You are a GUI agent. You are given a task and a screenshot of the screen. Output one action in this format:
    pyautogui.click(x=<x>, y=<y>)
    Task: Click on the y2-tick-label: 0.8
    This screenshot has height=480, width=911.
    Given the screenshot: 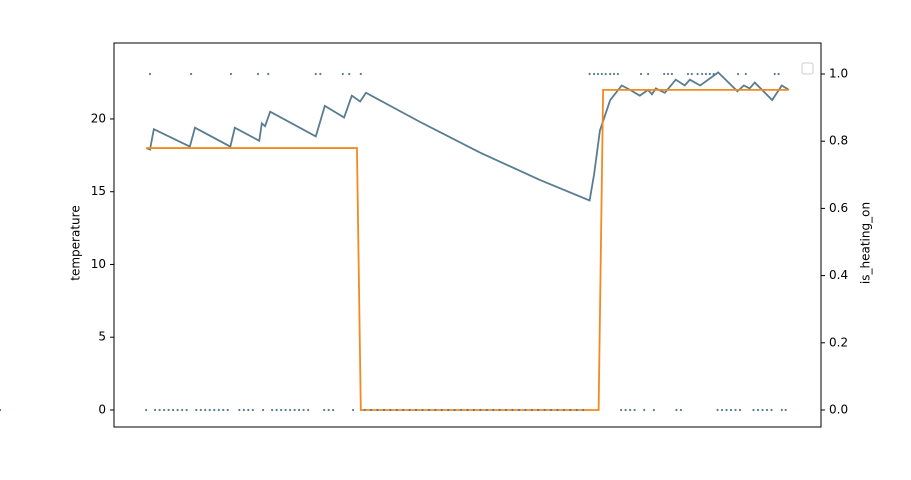 What is the action you would take?
    pyautogui.click(x=838, y=141)
    